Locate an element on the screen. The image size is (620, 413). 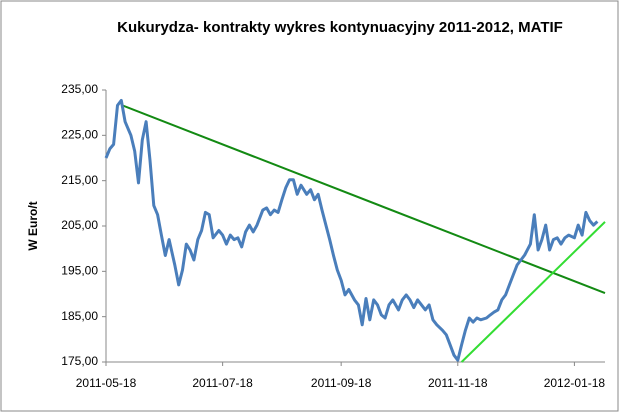
y-axis-label: W Euro/t is located at coordinates (33, 225).